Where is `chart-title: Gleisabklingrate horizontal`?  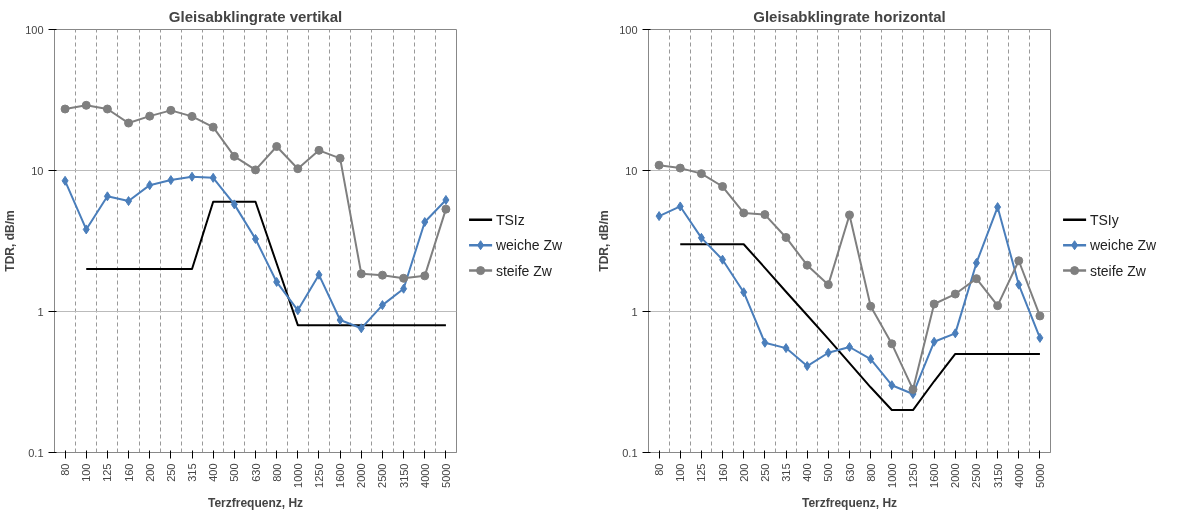
chart-title: Gleisabklingrate horizontal is located at coordinates (849, 16).